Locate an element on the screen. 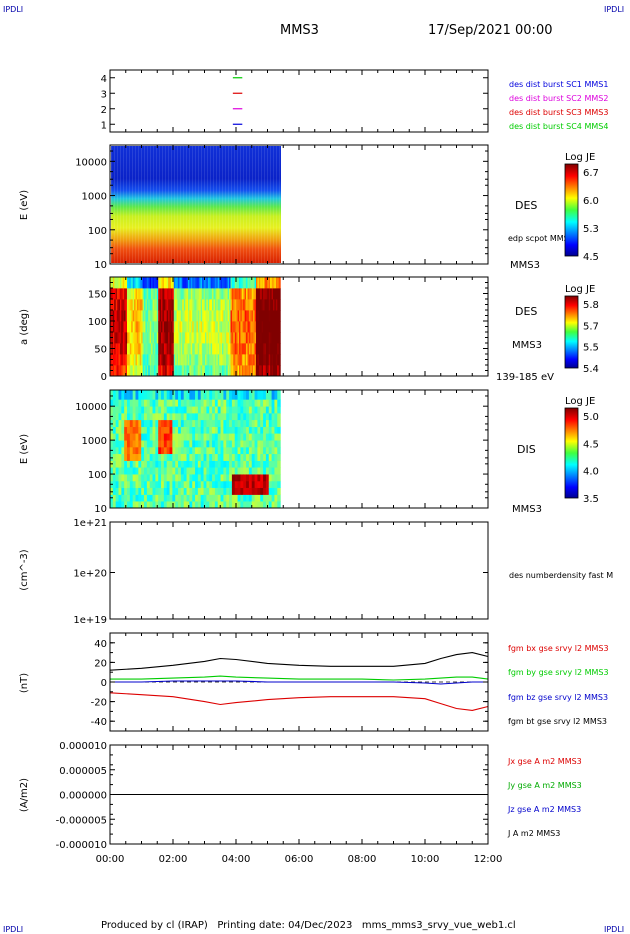 The height and width of the screenshot is (934, 630). dis-energy-species-label: DIS is located at coordinates (526, 449).